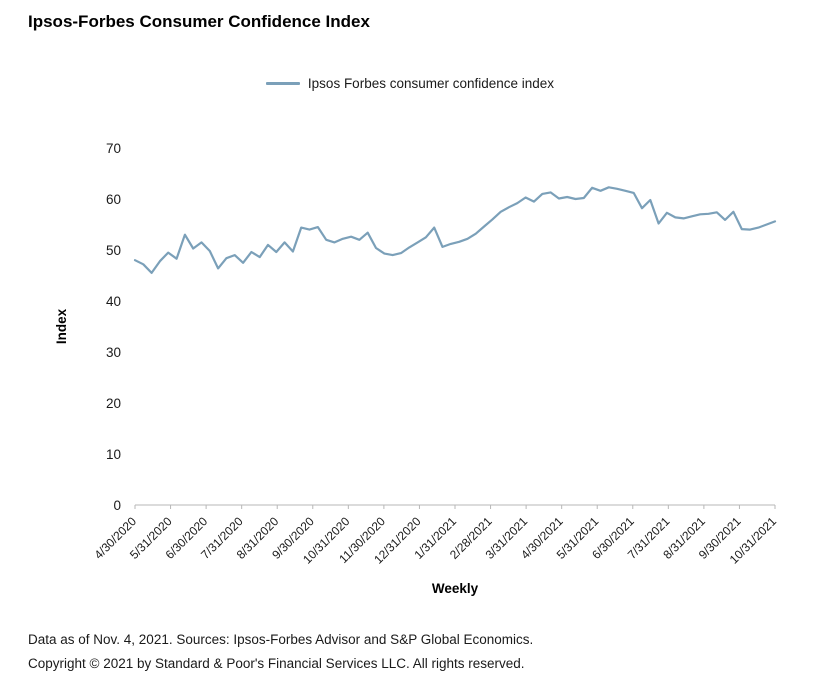  I want to click on y-axis-title: Index, so click(61, 326).